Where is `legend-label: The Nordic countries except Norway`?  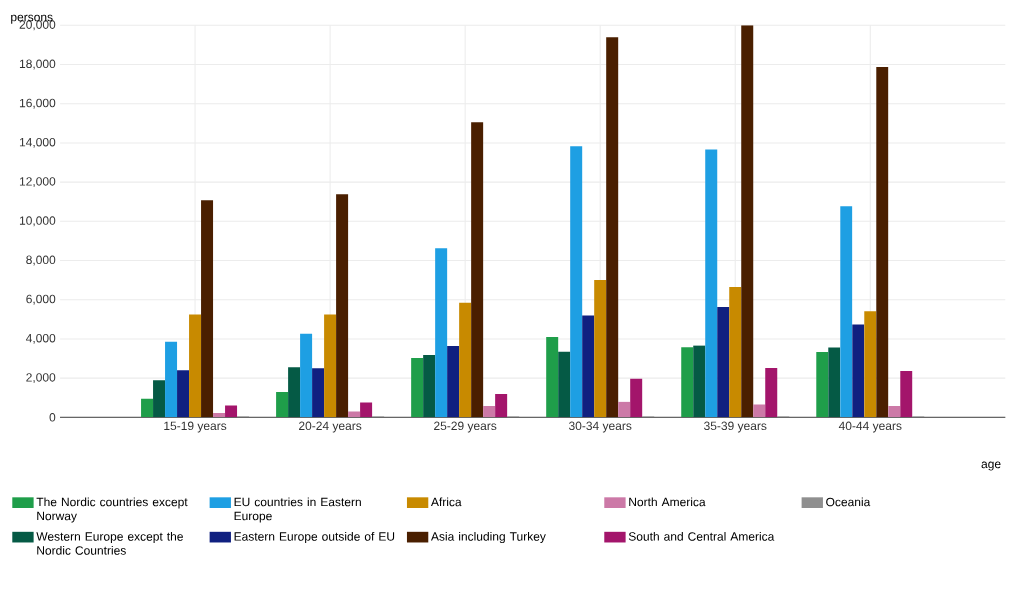 legend-label: The Nordic countries except Norway is located at coordinates (112, 510).